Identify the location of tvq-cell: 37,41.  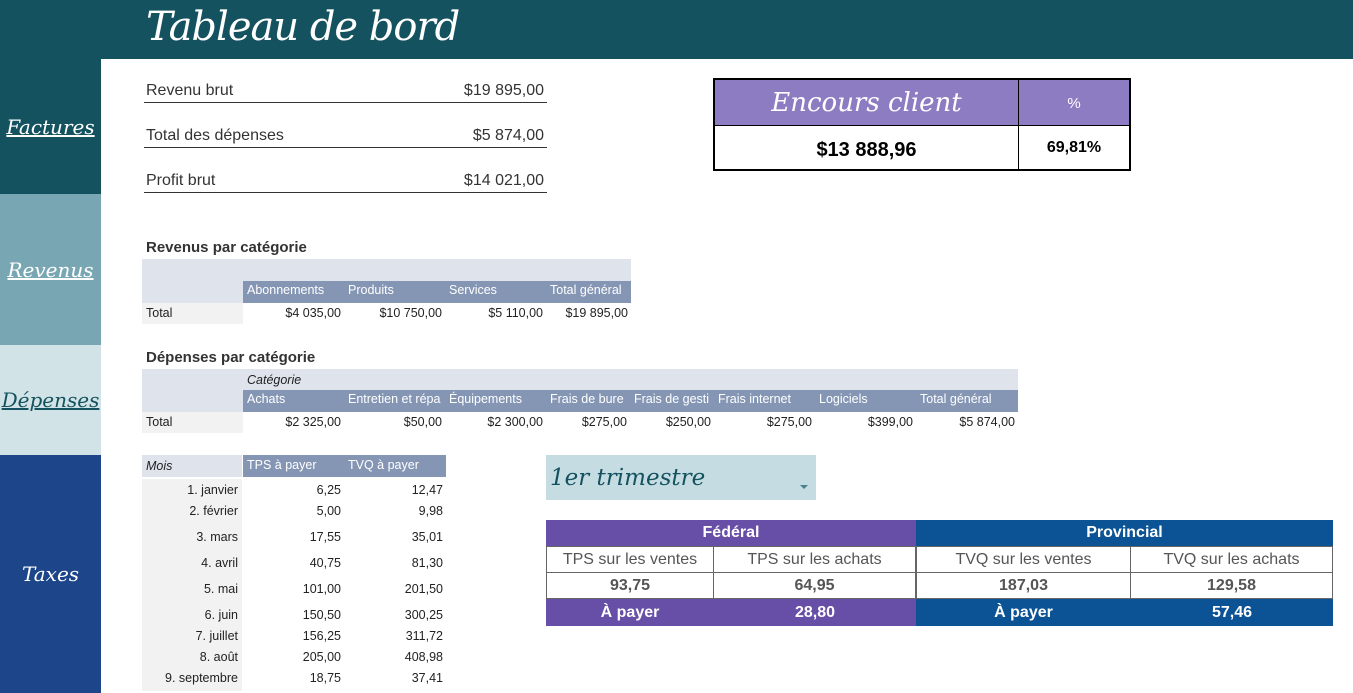
(427, 678).